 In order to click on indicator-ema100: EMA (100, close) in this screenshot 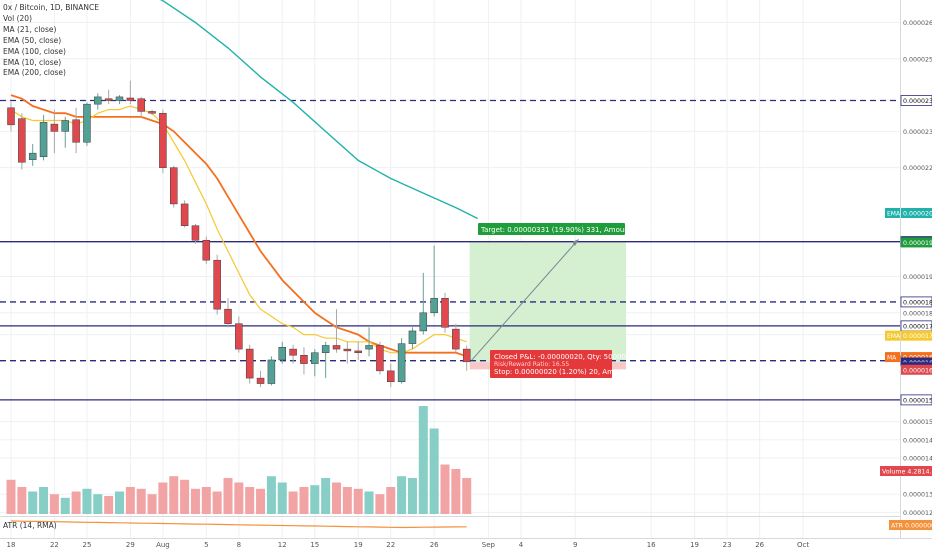, I will do `click(34, 51)`.